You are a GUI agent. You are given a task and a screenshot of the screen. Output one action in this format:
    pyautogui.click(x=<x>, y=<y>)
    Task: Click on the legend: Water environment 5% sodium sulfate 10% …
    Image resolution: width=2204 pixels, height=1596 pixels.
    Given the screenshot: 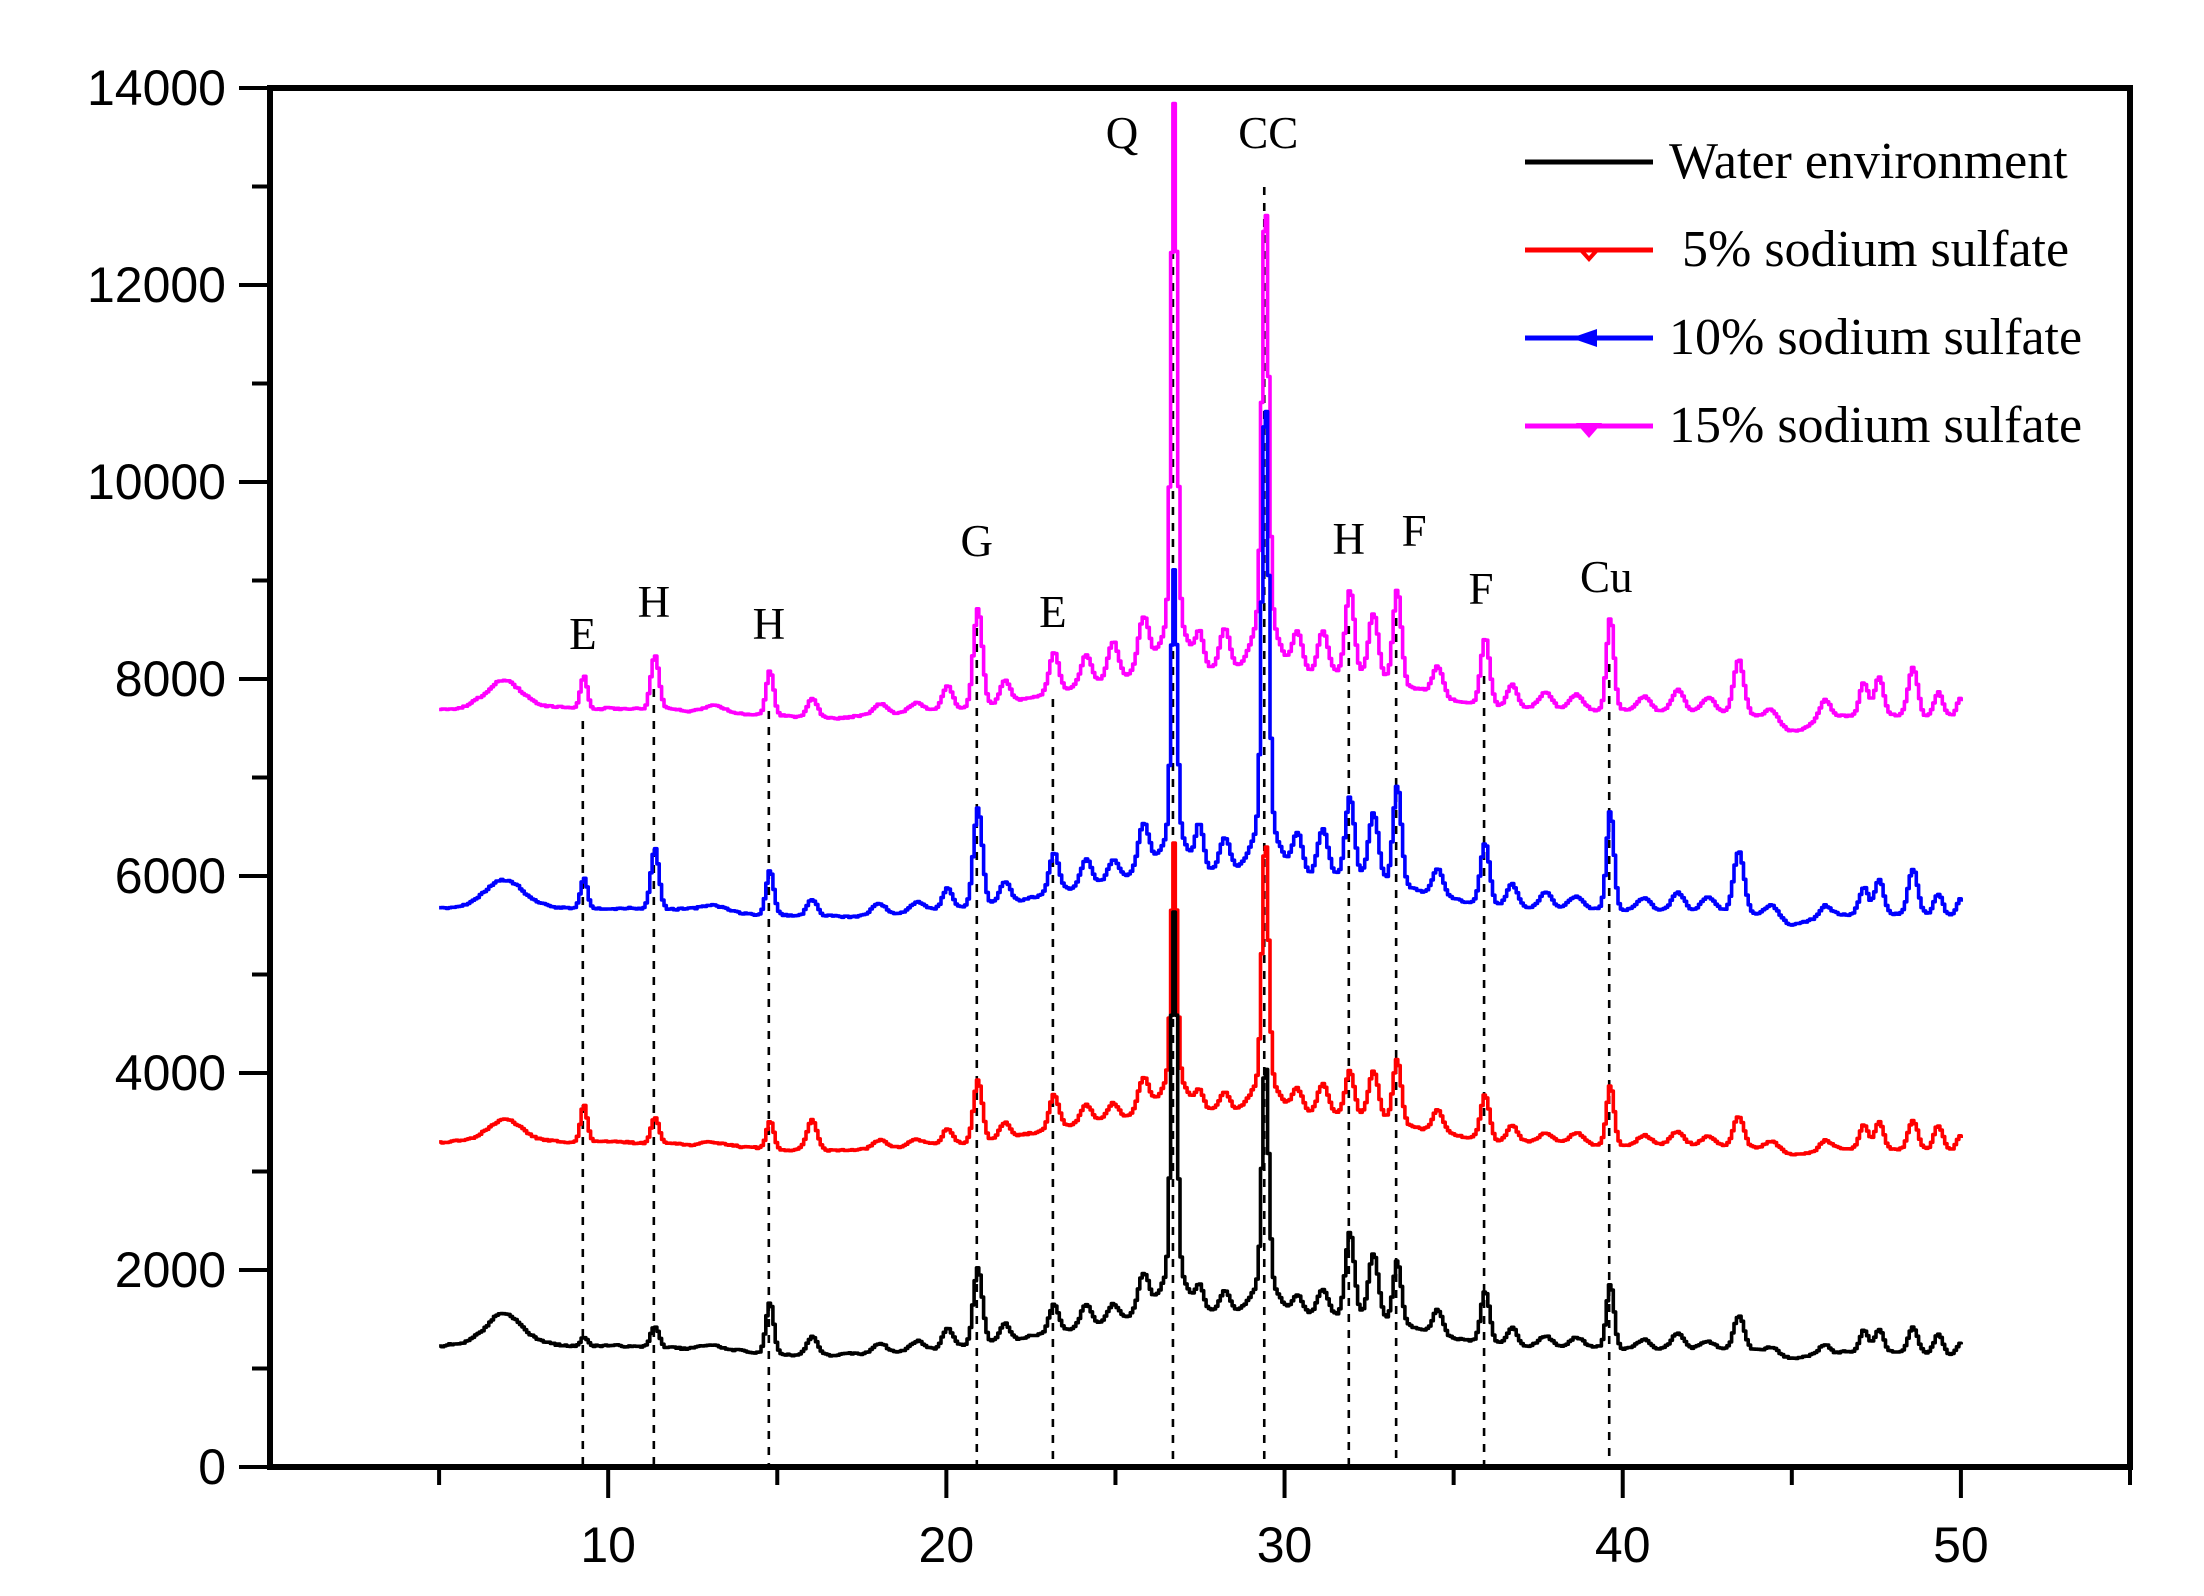 What is the action you would take?
    pyautogui.click(x=1802, y=294)
    